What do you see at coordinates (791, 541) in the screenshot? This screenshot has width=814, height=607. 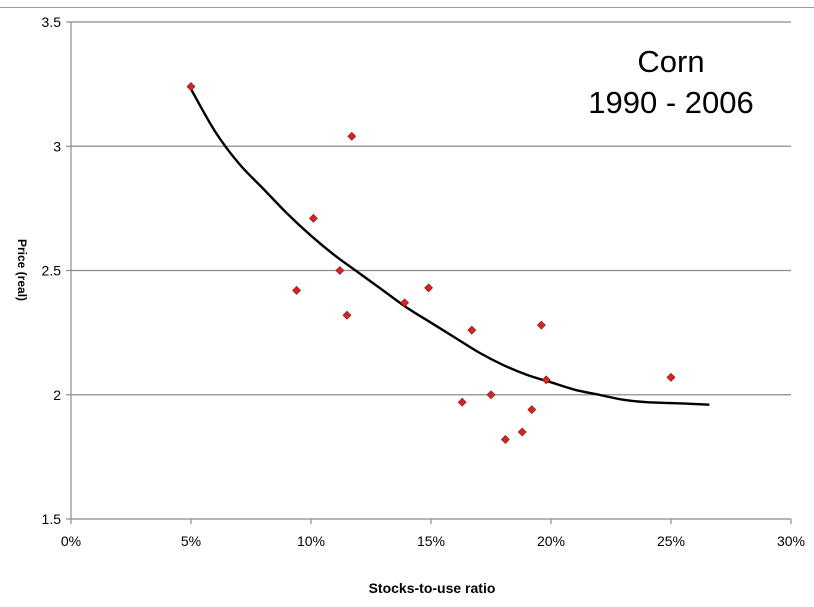 I see `x-tick-label-6: 30%` at bounding box center [791, 541].